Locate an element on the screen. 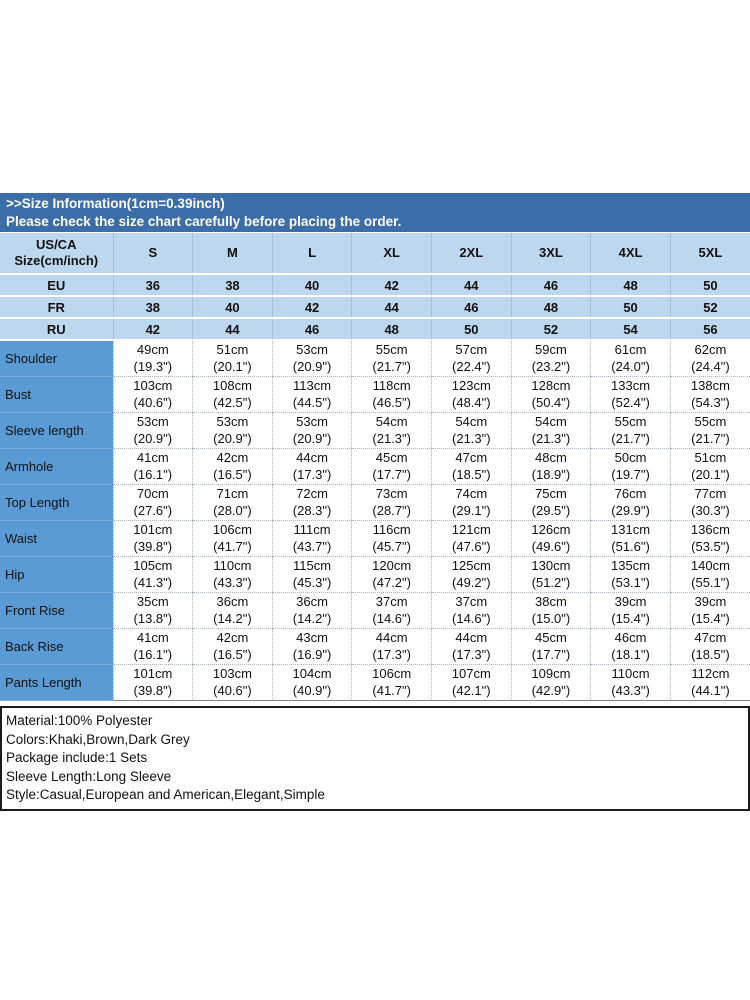  measurement-value-cell: 120cm (47.2") is located at coordinates (391, 574).